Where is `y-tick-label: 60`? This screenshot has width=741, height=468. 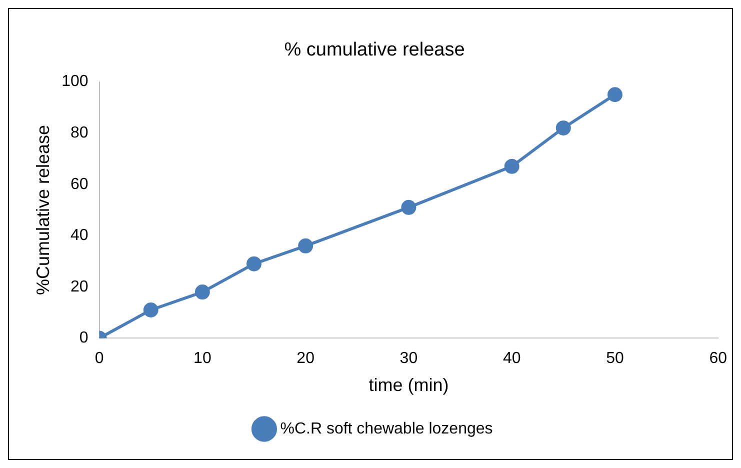 y-tick-label: 60 is located at coordinates (79, 184).